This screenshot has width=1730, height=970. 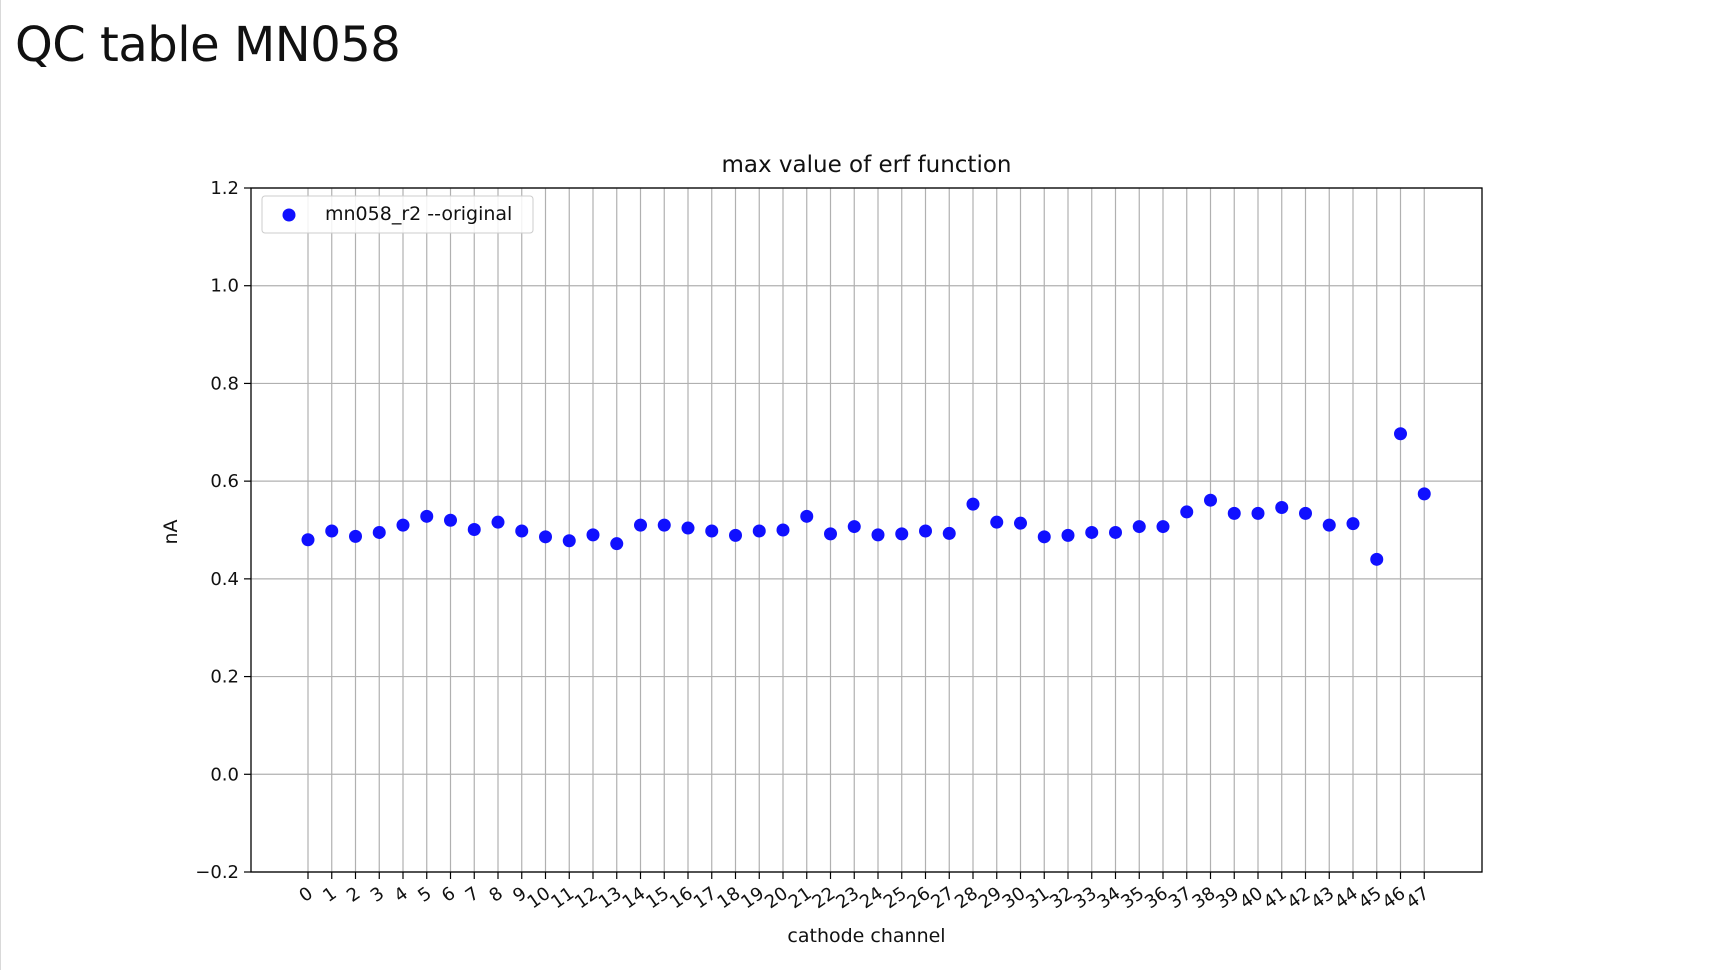 I want to click on x-tick-label: 1, so click(x=329, y=895).